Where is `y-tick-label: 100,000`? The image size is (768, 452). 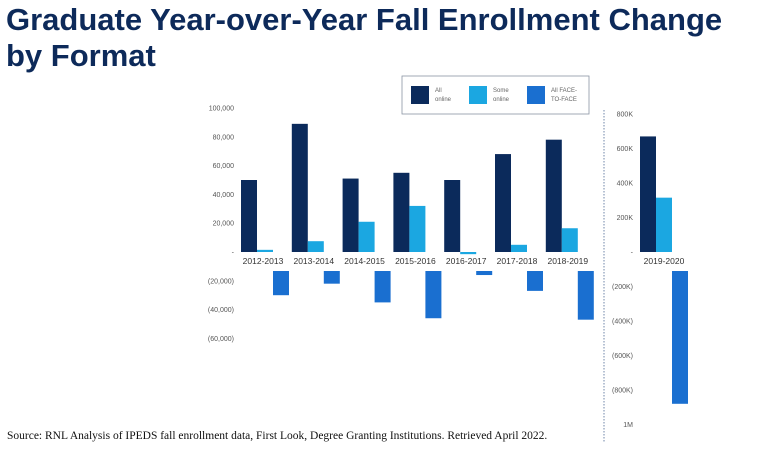
y-tick-label: 100,000 is located at coordinates (221, 109).